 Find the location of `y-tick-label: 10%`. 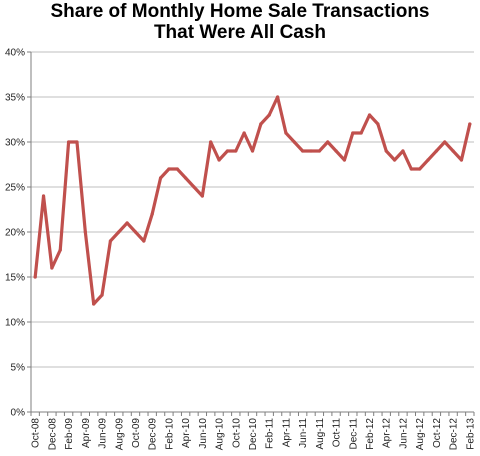

y-tick-label: 10% is located at coordinates (15, 323).